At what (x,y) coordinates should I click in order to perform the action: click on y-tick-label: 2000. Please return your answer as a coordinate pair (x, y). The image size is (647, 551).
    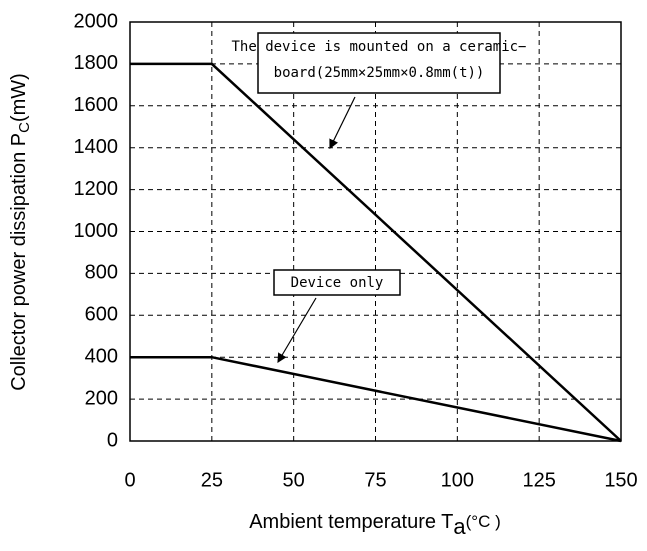
    Looking at the image, I should click on (96, 21).